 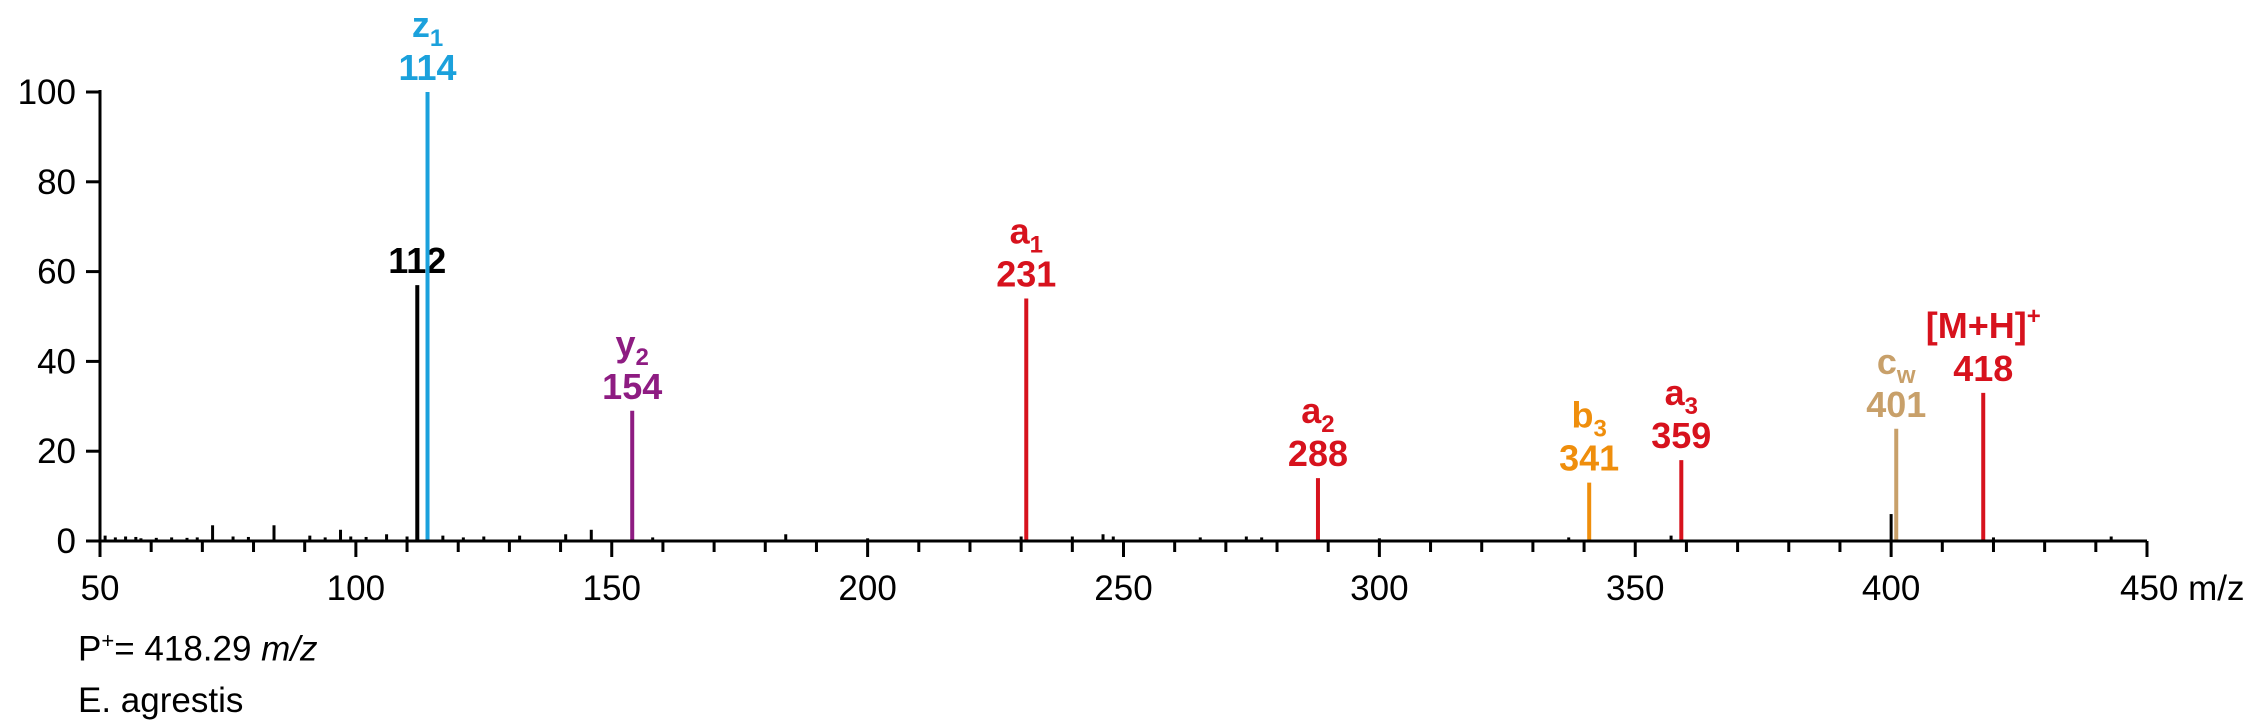 What do you see at coordinates (1681, 435) in the screenshot?
I see `peak-mass-label: 359` at bounding box center [1681, 435].